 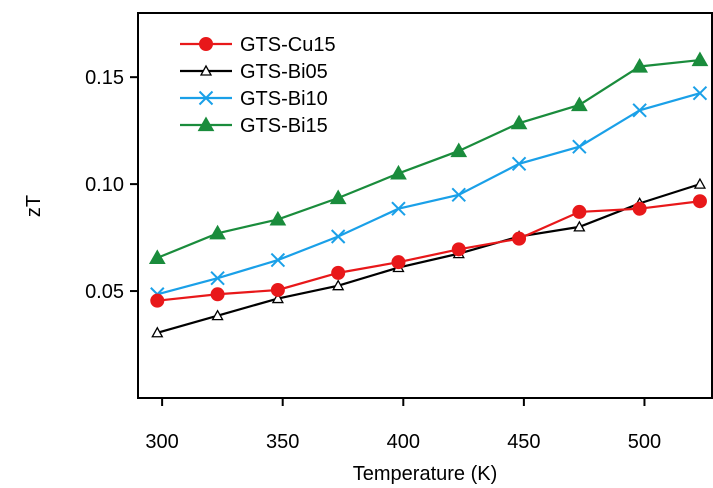 What do you see at coordinates (282, 442) in the screenshot?
I see `x-tick-label: 350` at bounding box center [282, 442].